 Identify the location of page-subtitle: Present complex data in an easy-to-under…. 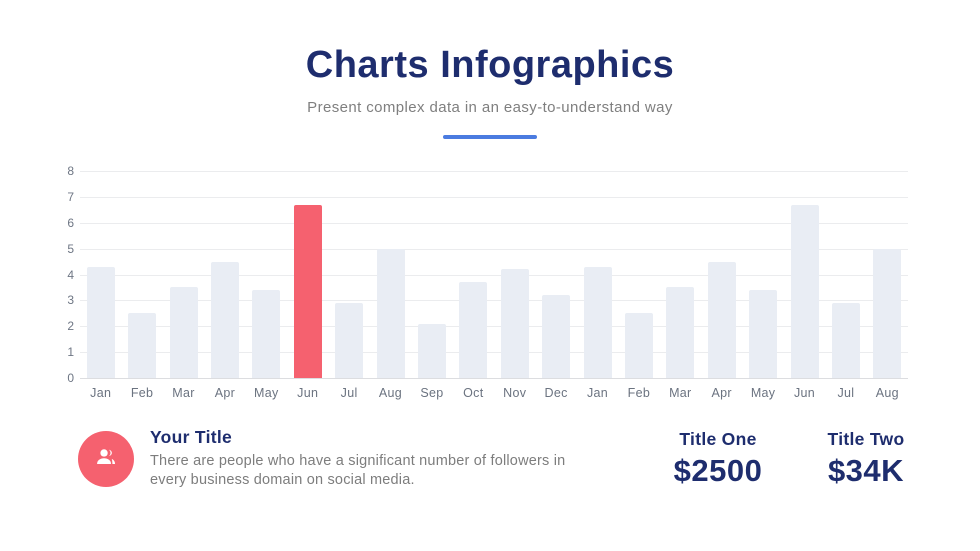
(490, 107).